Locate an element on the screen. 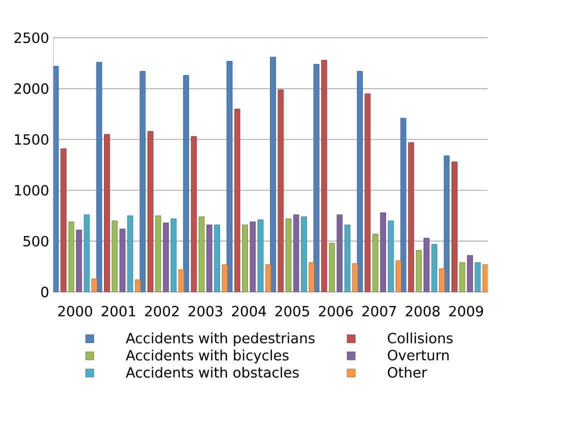 The width and height of the screenshot is (574, 425). x-tick-label: 2005 is located at coordinates (292, 311).